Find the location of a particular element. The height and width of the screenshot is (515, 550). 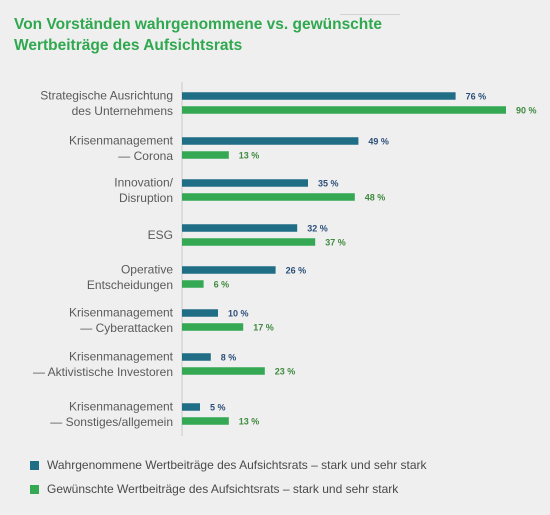

data-label-perceived: 76 % is located at coordinates (476, 97).